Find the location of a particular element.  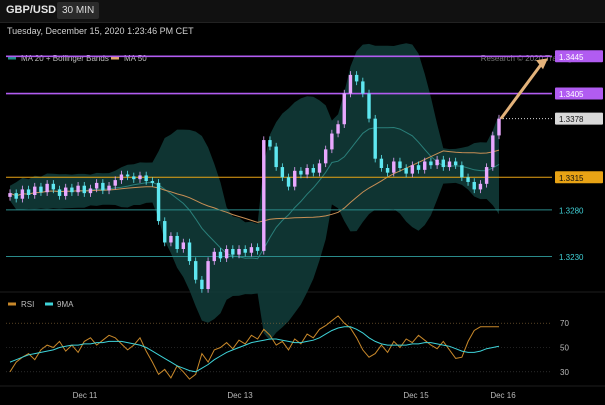

rsi-tick-30: 30 is located at coordinates (564, 372).